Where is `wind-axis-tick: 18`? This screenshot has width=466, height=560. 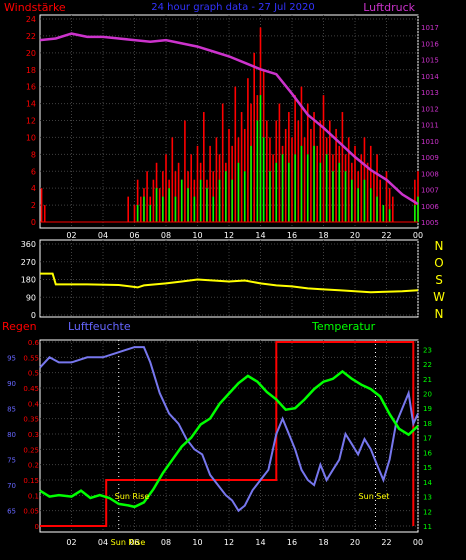
wind-axis-tick: 18 is located at coordinates (31, 70).